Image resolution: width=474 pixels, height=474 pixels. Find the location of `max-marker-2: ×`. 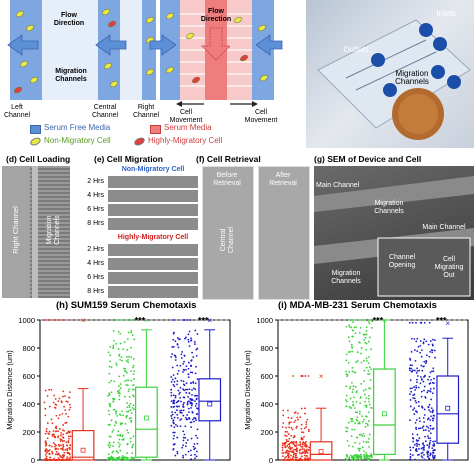

max-marker-2: × is located at coordinates (209, 320).